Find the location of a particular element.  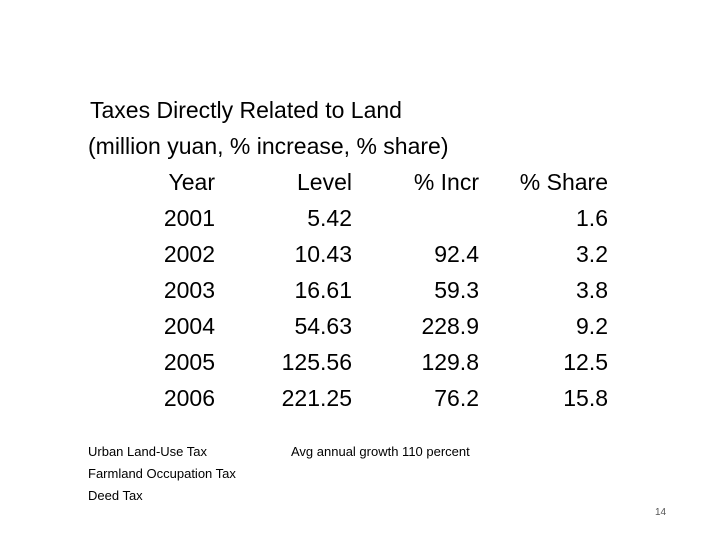

cell-year: 2002 is located at coordinates (189, 254).